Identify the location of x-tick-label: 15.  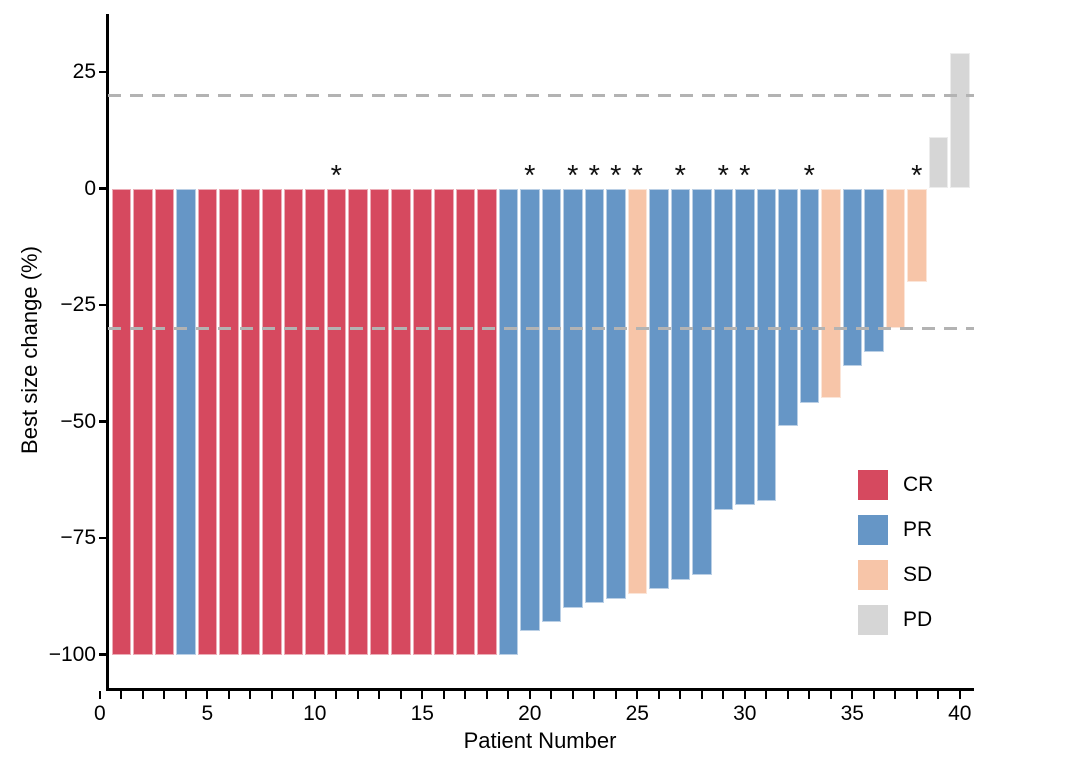
(422, 713).